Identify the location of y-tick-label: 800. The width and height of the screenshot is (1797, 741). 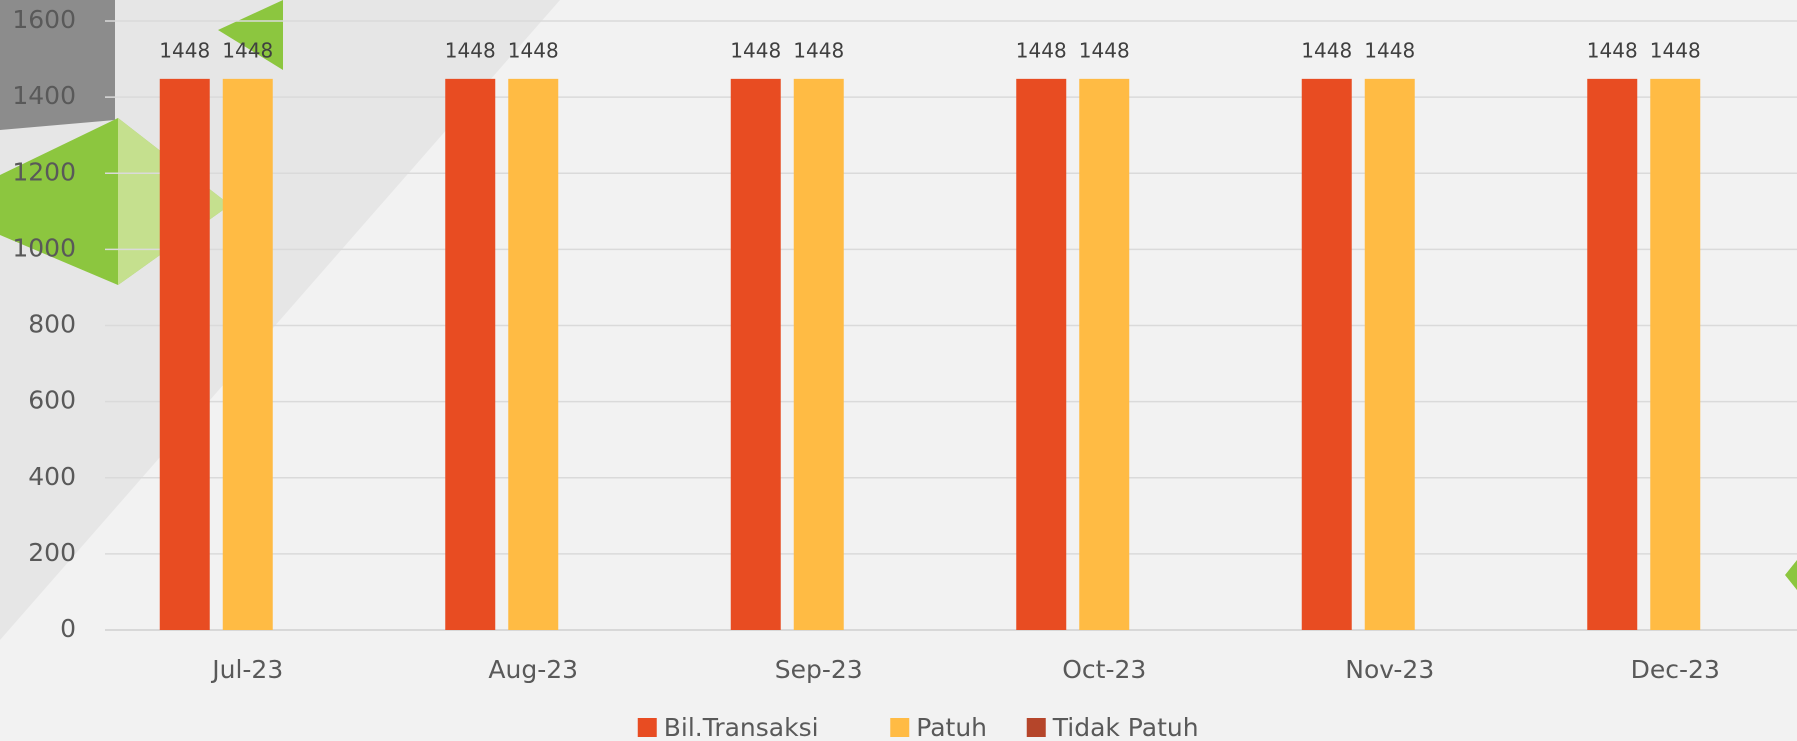
(52, 324).